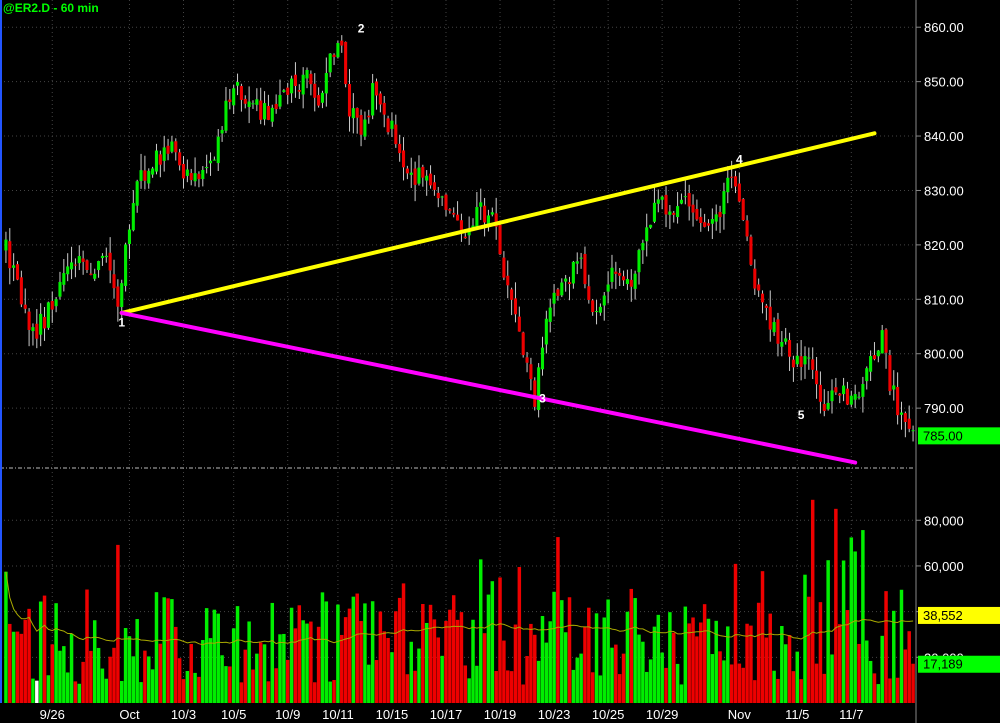 This screenshot has width=1000, height=723. Describe the element at coordinates (361, 29) in the screenshot. I see `pivot-label: 2` at that location.